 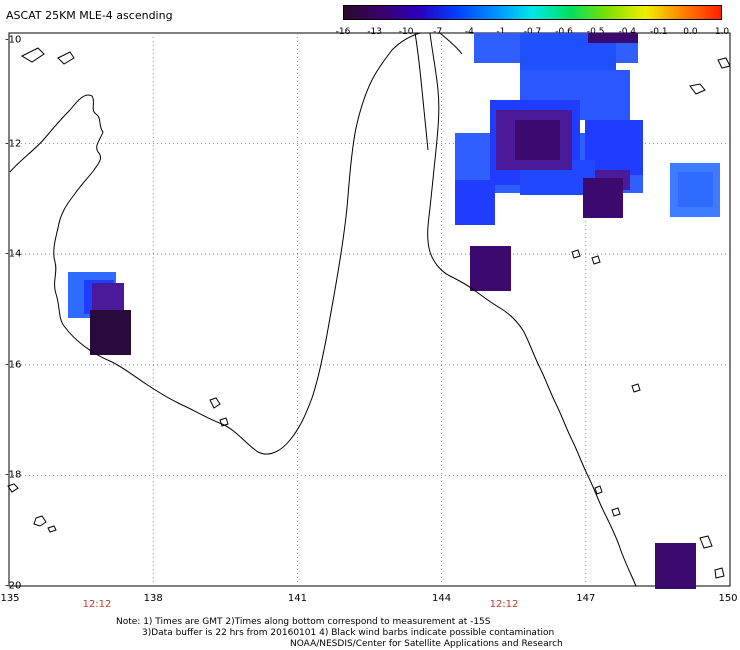 What do you see at coordinates (438, 32) in the screenshot?
I see `colorbar-label: -7` at bounding box center [438, 32].